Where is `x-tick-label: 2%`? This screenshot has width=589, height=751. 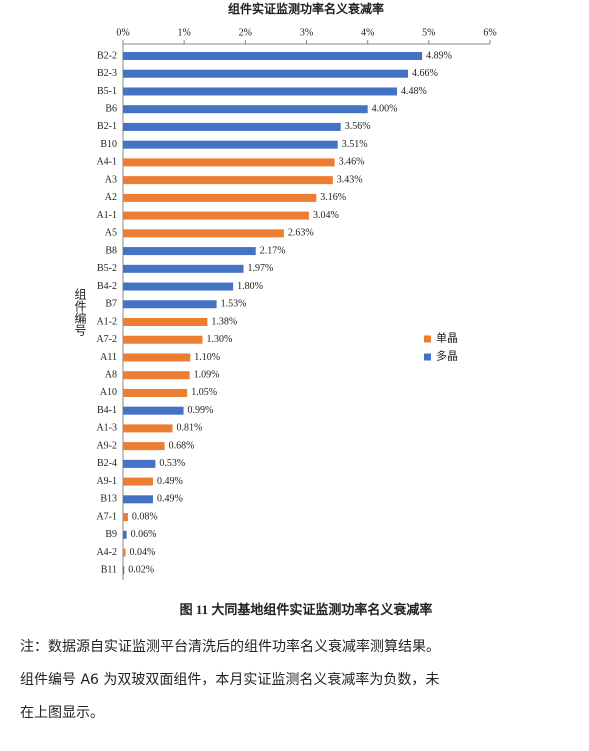
x-tick-label: 2% is located at coordinates (245, 32).